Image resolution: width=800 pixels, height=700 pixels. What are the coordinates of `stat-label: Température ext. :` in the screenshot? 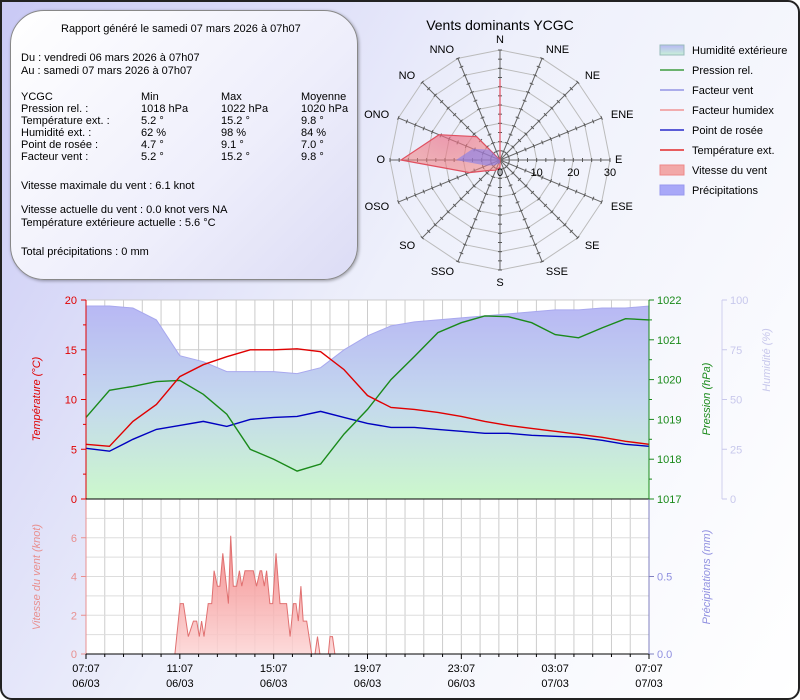 It's located at (65, 121).